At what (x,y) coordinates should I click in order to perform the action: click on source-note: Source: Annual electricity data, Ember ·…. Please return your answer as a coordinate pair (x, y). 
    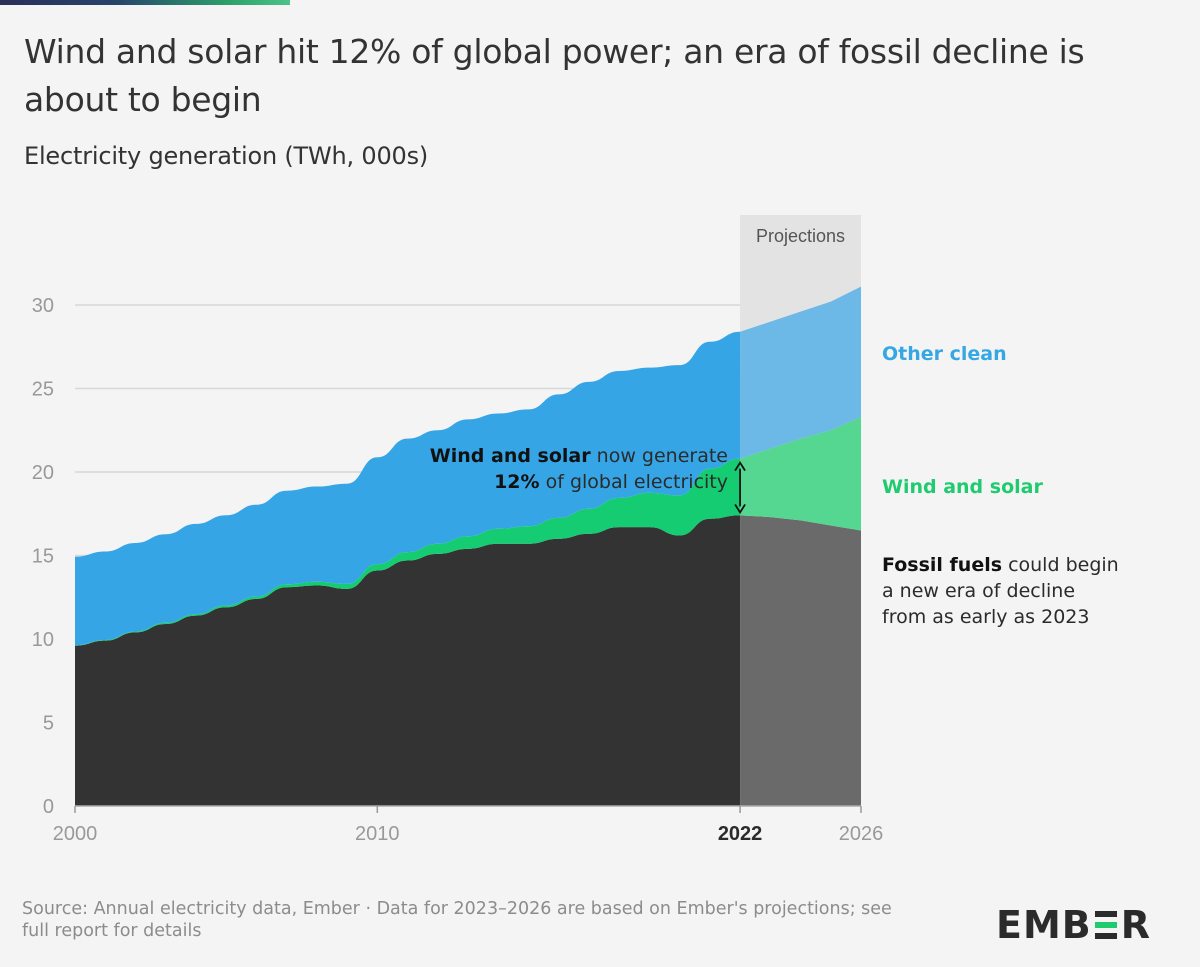
    Looking at the image, I should click on (457, 920).